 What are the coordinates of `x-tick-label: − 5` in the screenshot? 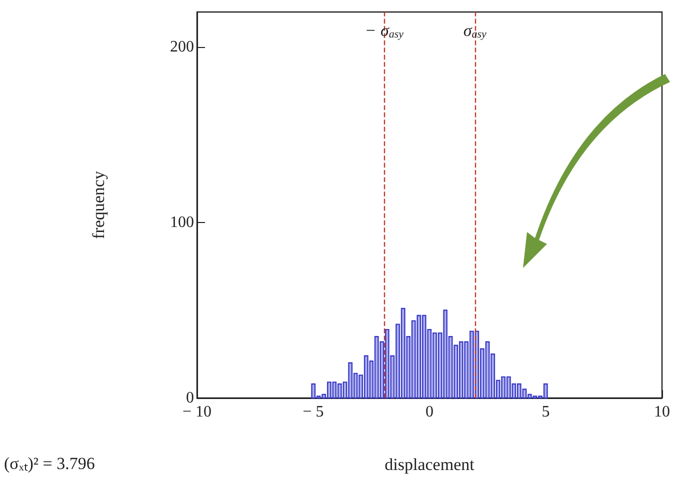 It's located at (313, 412).